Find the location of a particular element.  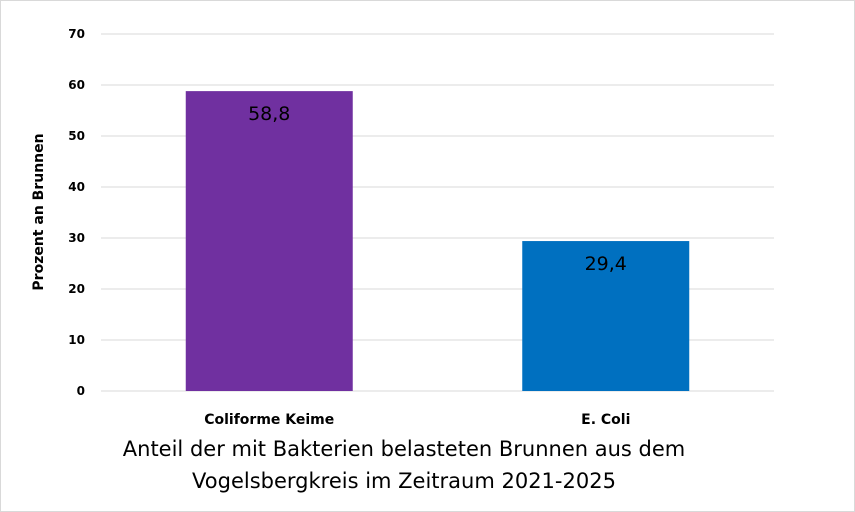

bar-coliforme-keime is located at coordinates (269, 241).